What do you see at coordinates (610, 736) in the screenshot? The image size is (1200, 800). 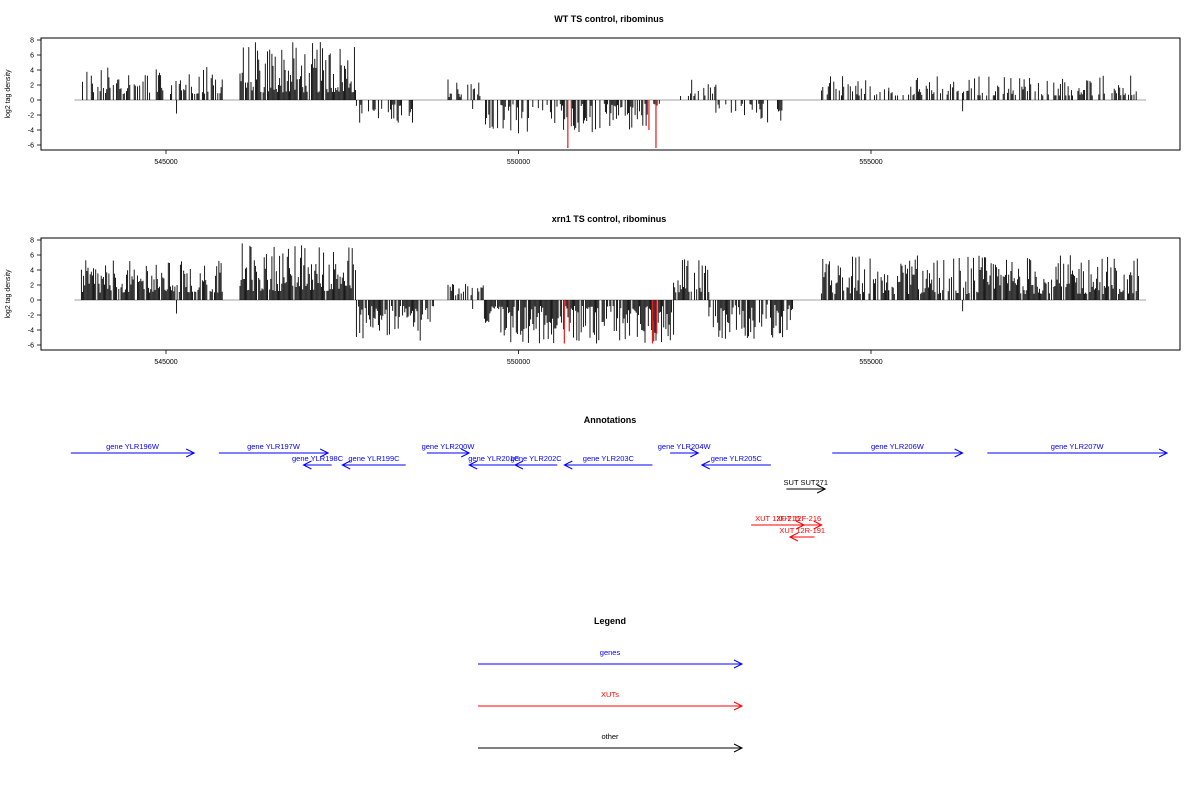 I see `legend-label: other` at bounding box center [610, 736].